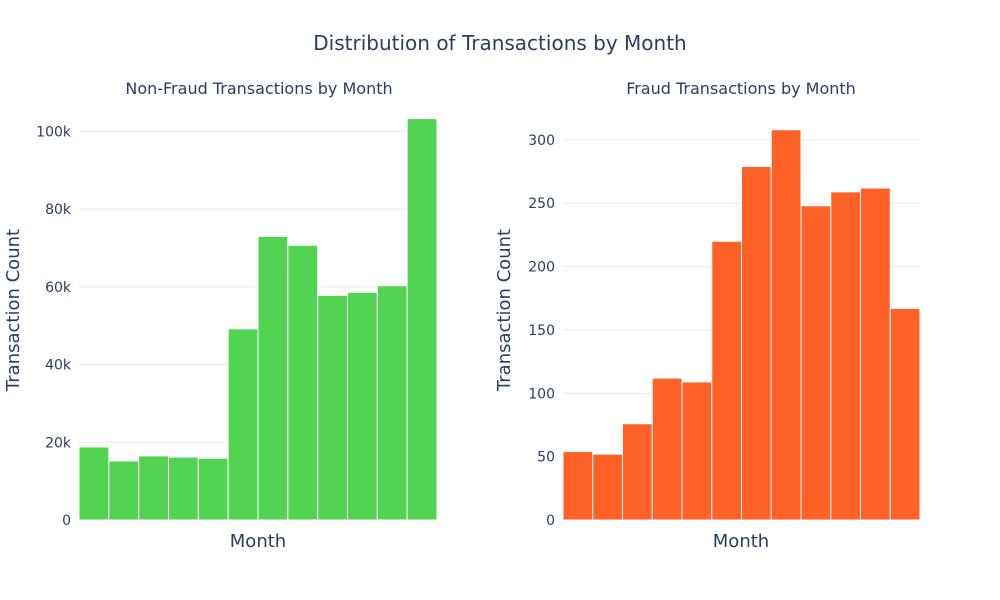 Image resolution: width=1000 pixels, height=600 pixels. I want to click on y-tick-label-fraud: 250, so click(541, 204).